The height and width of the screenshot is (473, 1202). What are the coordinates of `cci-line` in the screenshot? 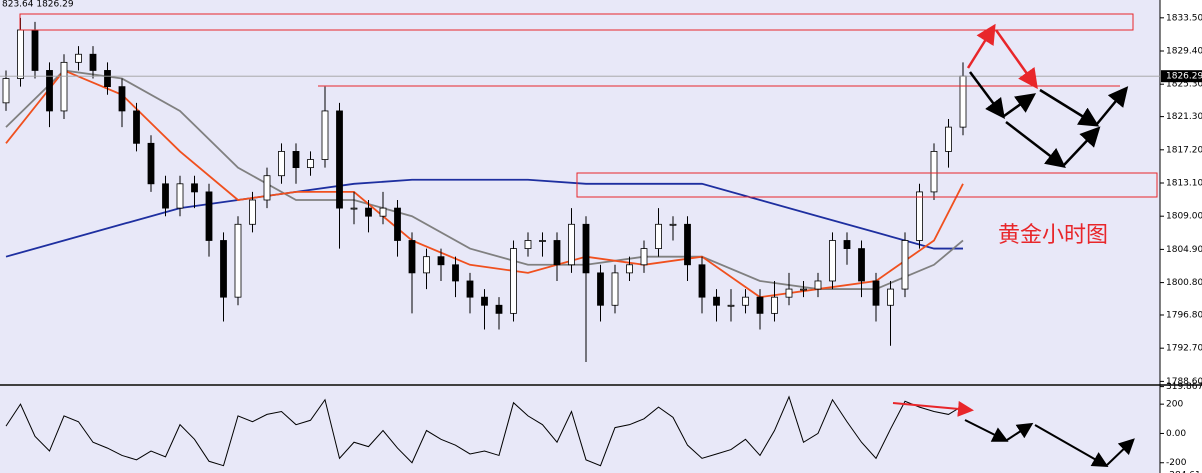 It's located at (484, 431).